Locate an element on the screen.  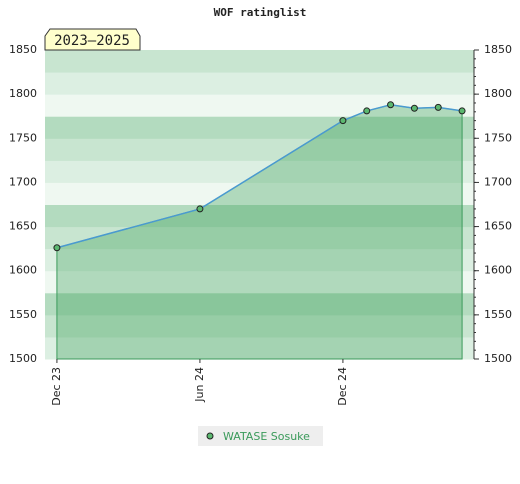
x-tick-label: Jun 24 is located at coordinates (199, 385).